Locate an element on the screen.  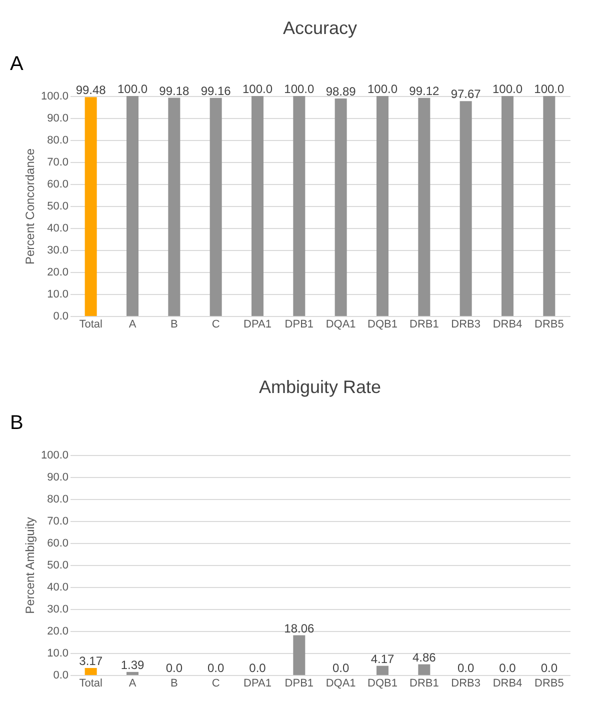
data-label: 1.39 is located at coordinates (132, 665).